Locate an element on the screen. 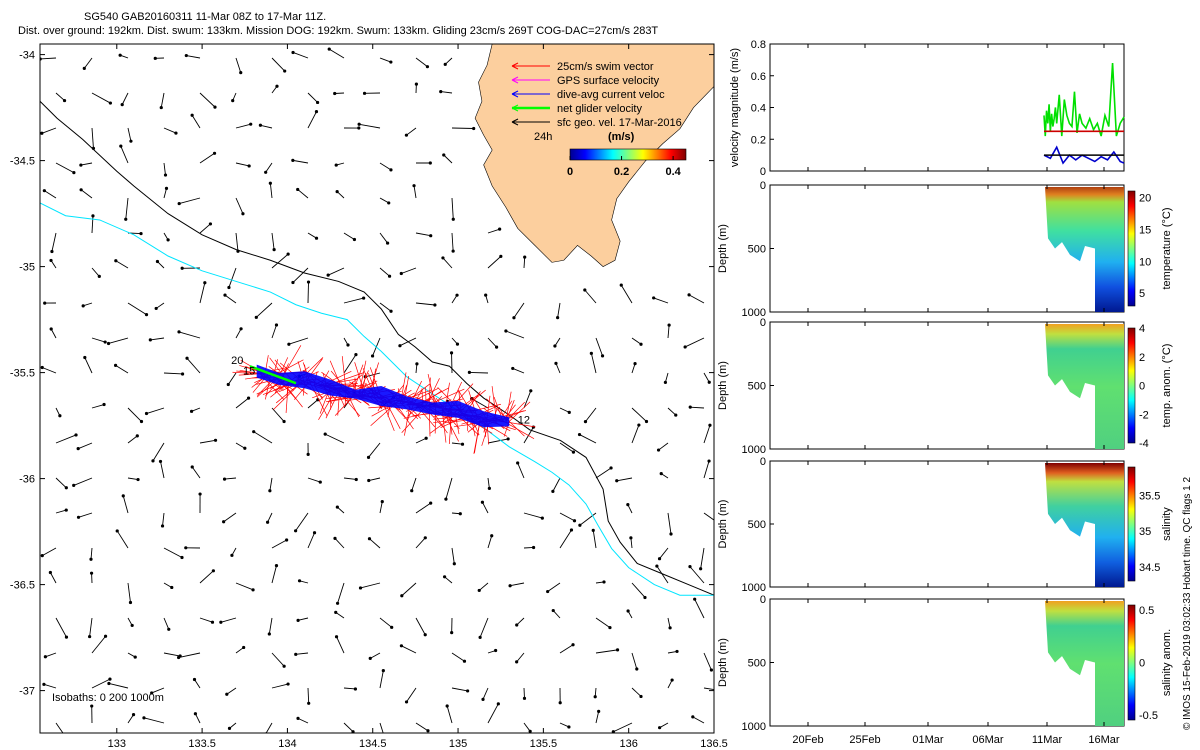 The image size is (1200, 750). y-tick-label: 0.6 is located at coordinates (758, 77).